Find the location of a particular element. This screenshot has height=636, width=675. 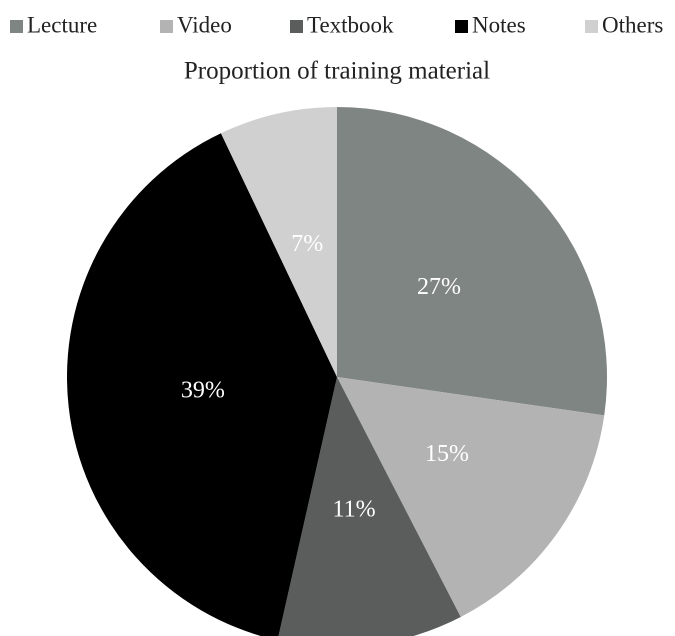

chart-title: Proportion of training material is located at coordinates (337, 71).